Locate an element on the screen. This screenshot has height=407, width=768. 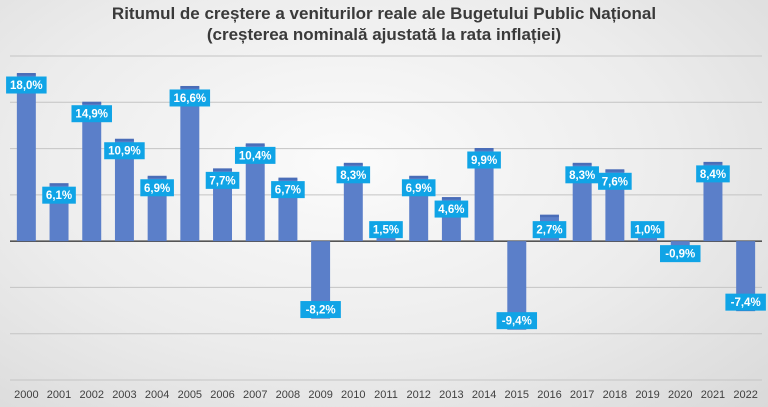
x-tick-label: 2014 is located at coordinates (484, 395).